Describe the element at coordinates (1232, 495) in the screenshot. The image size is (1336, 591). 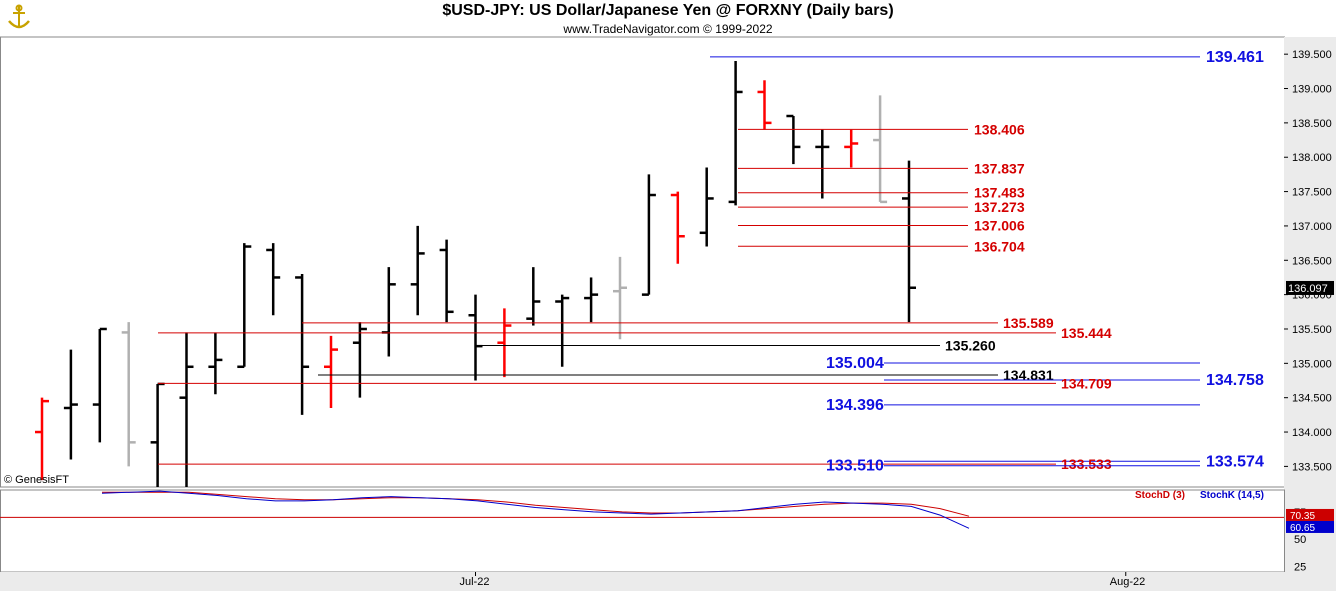
I see `stochk-legend: StochK (14,5)` at that location.